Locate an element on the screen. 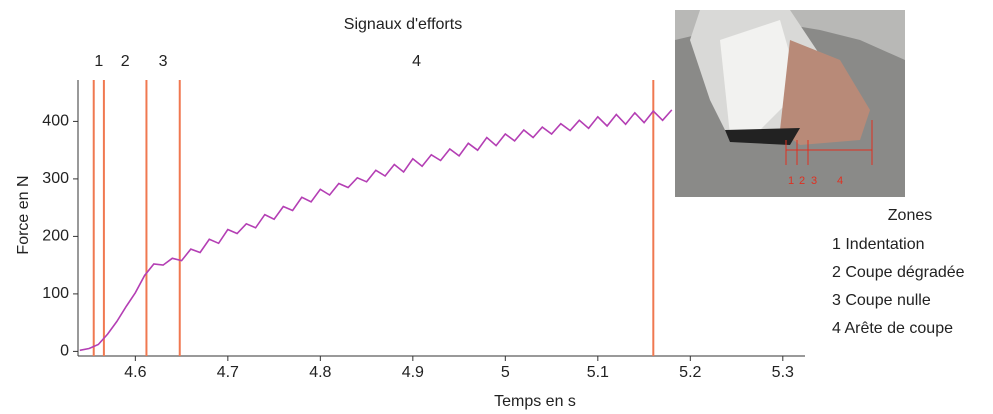 The height and width of the screenshot is (414, 993). x-tick-label: 4.8 is located at coordinates (320, 372).